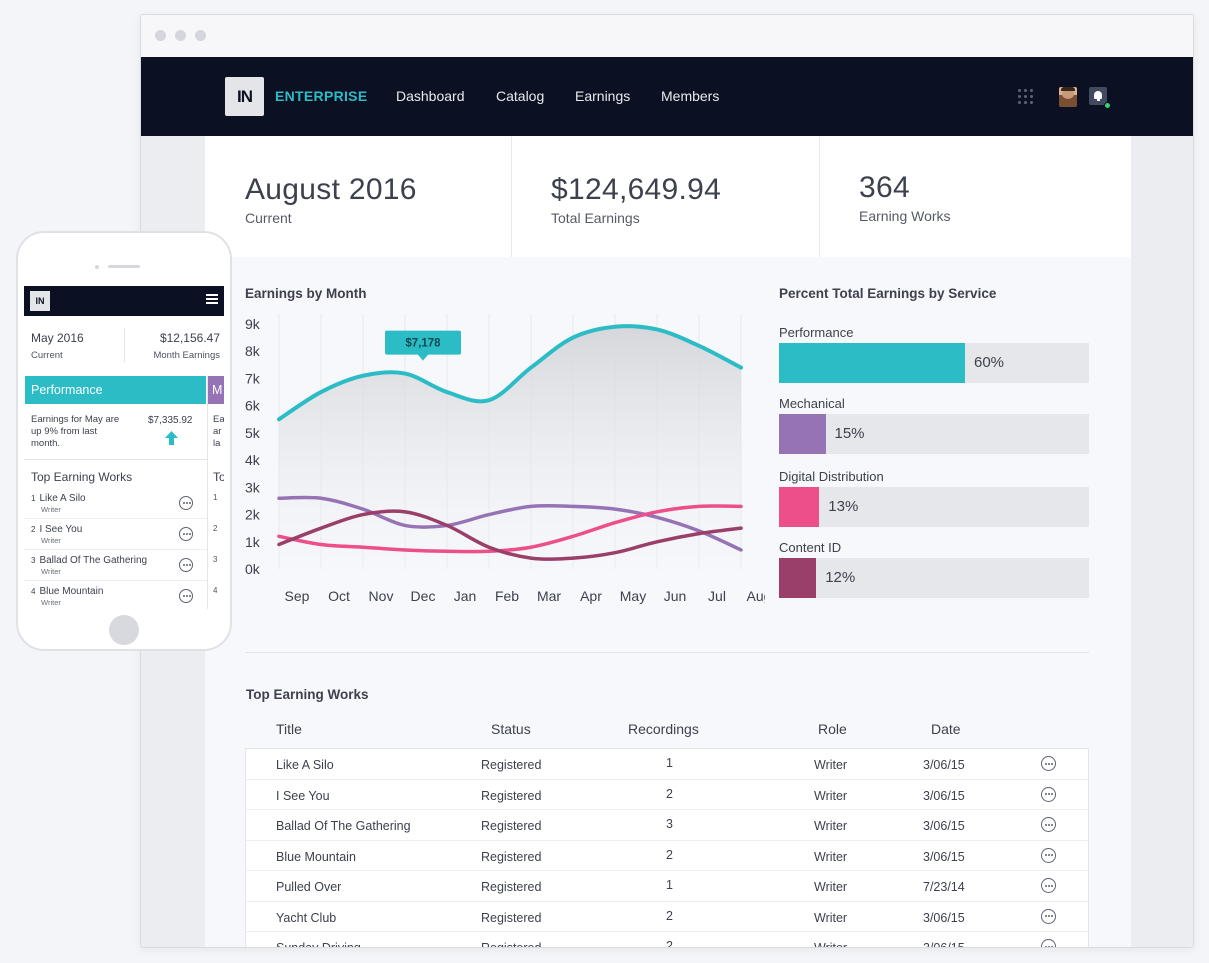 The width and height of the screenshot is (1209, 963). What do you see at coordinates (934, 434) in the screenshot?
I see `service-bar-track: 15%` at bounding box center [934, 434].